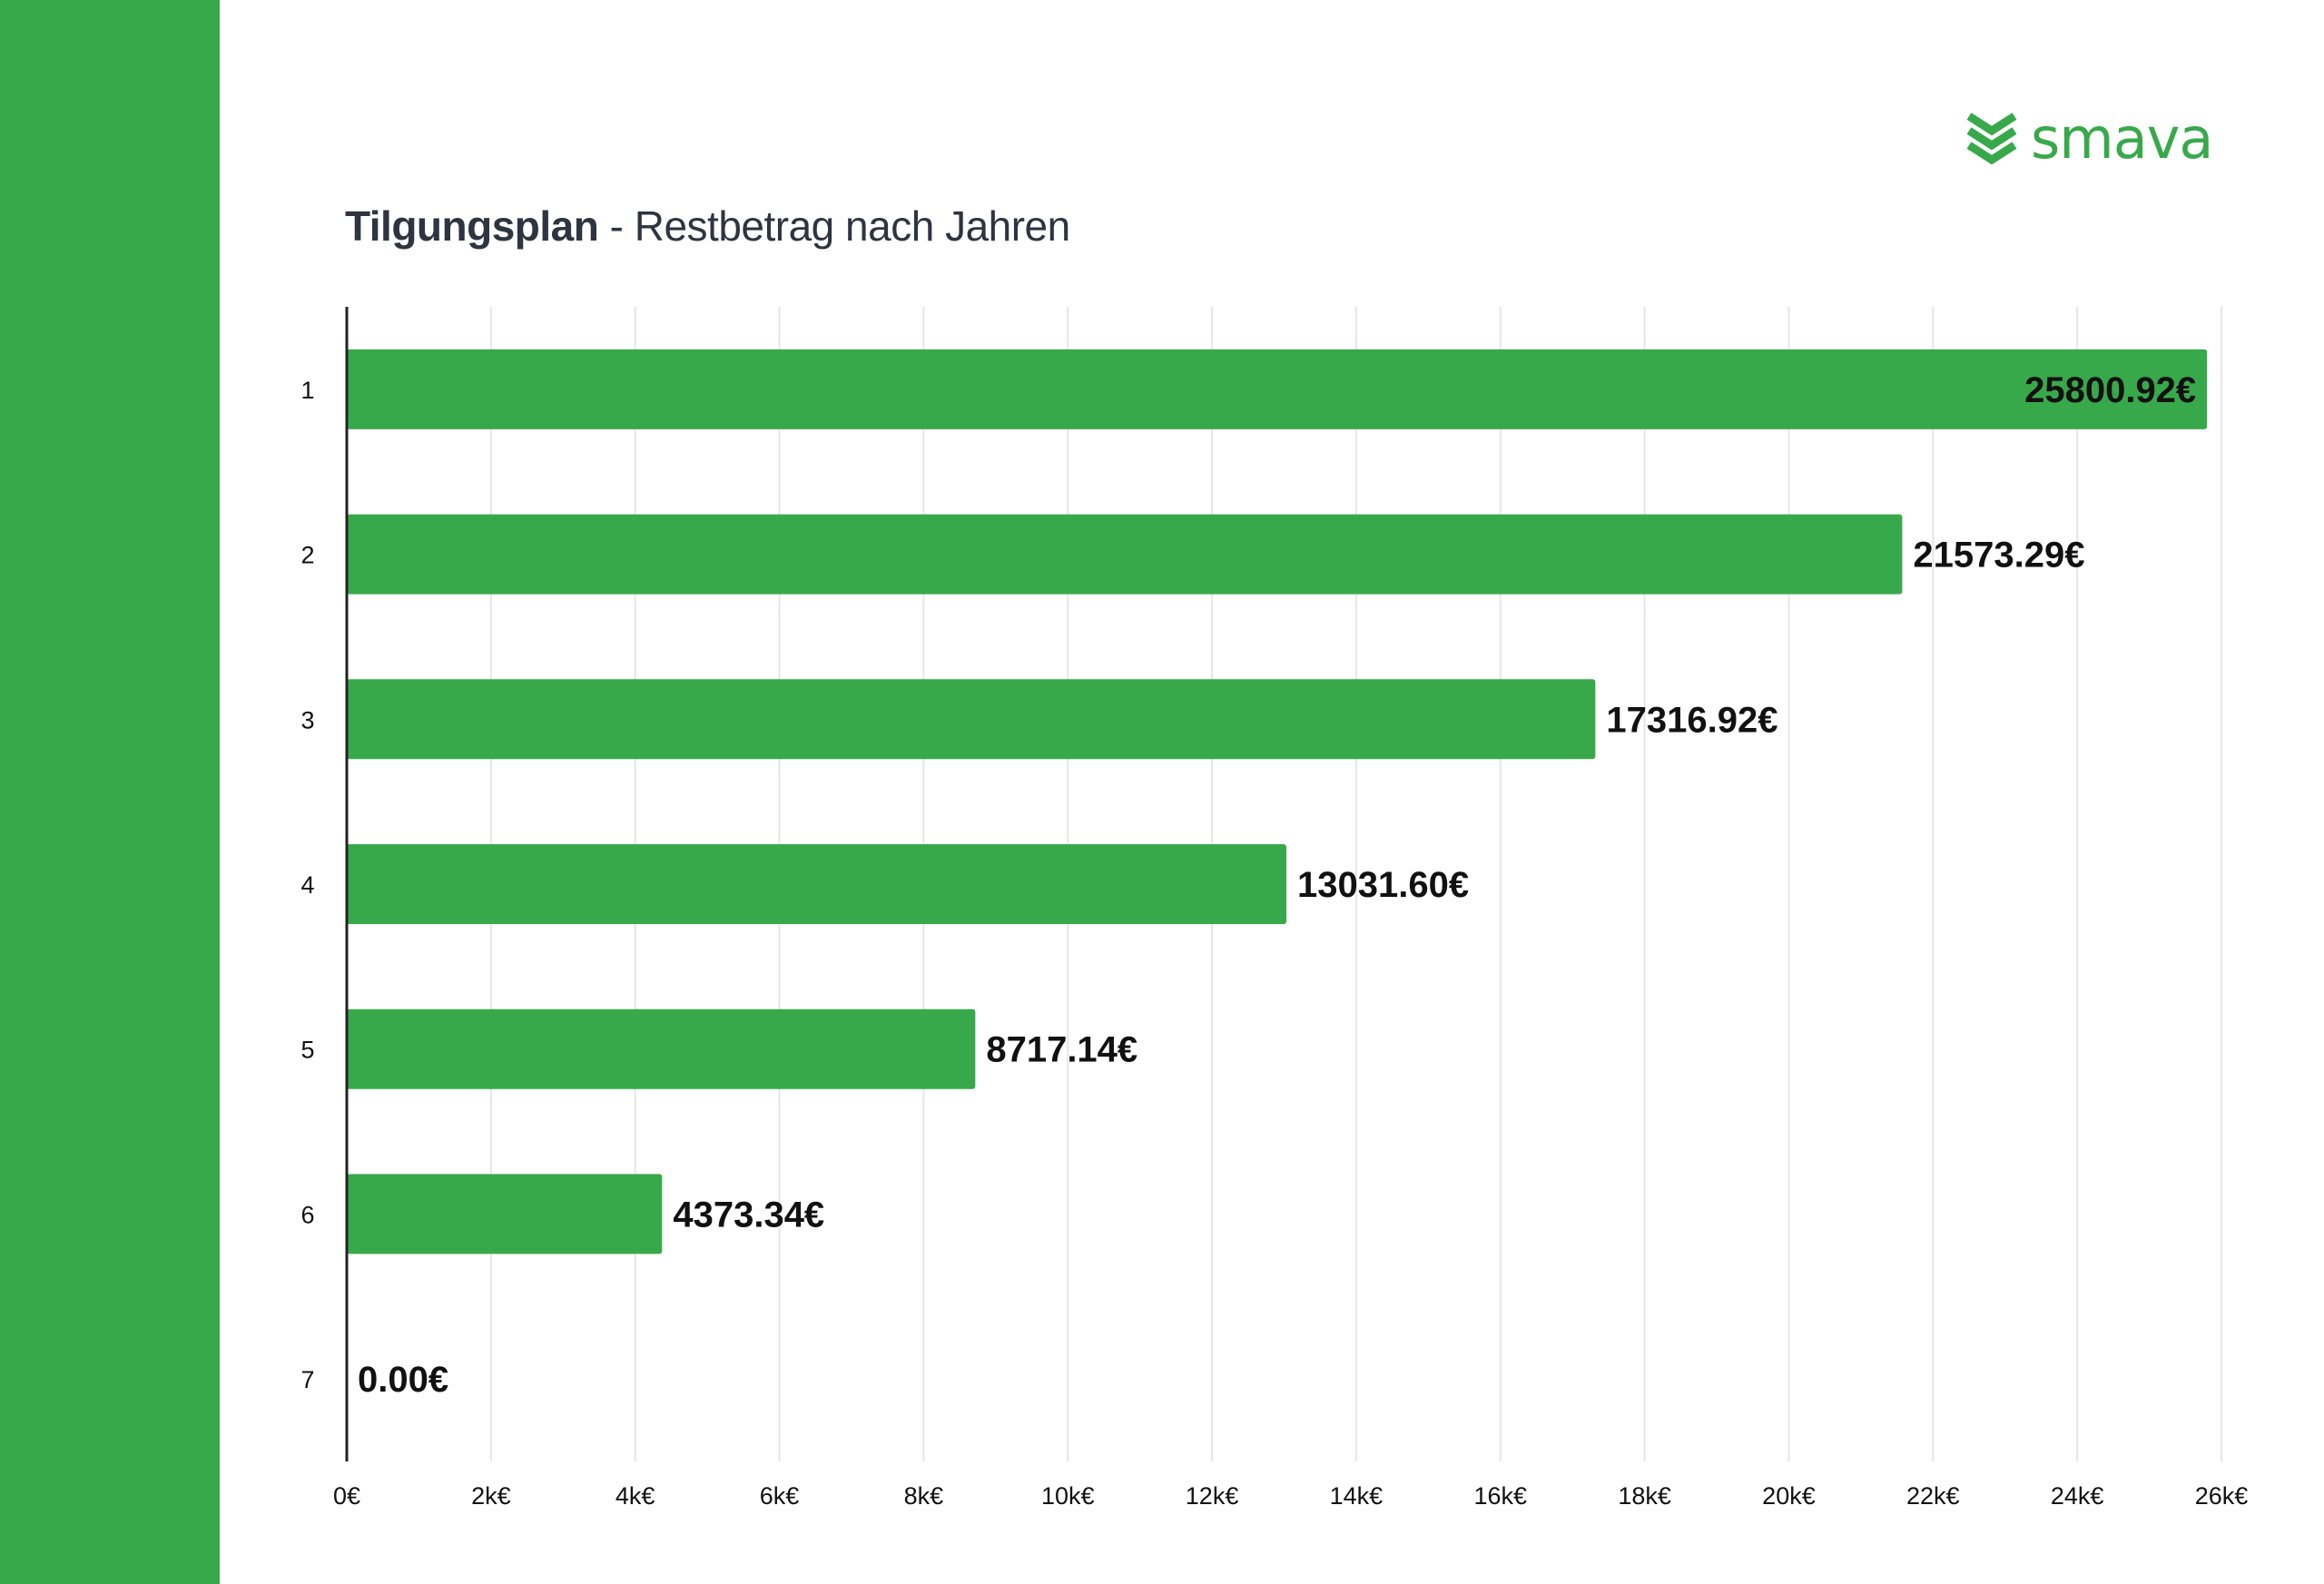 This screenshot has height=1584, width=2324. I want to click on x-tick-label: 20k€, so click(1789, 1496).